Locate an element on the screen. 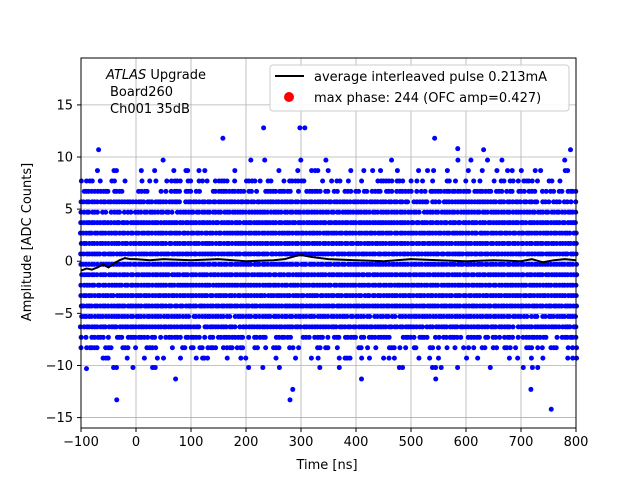 The width and height of the screenshot is (640, 480). x-tick-label: 400 is located at coordinates (356, 442).